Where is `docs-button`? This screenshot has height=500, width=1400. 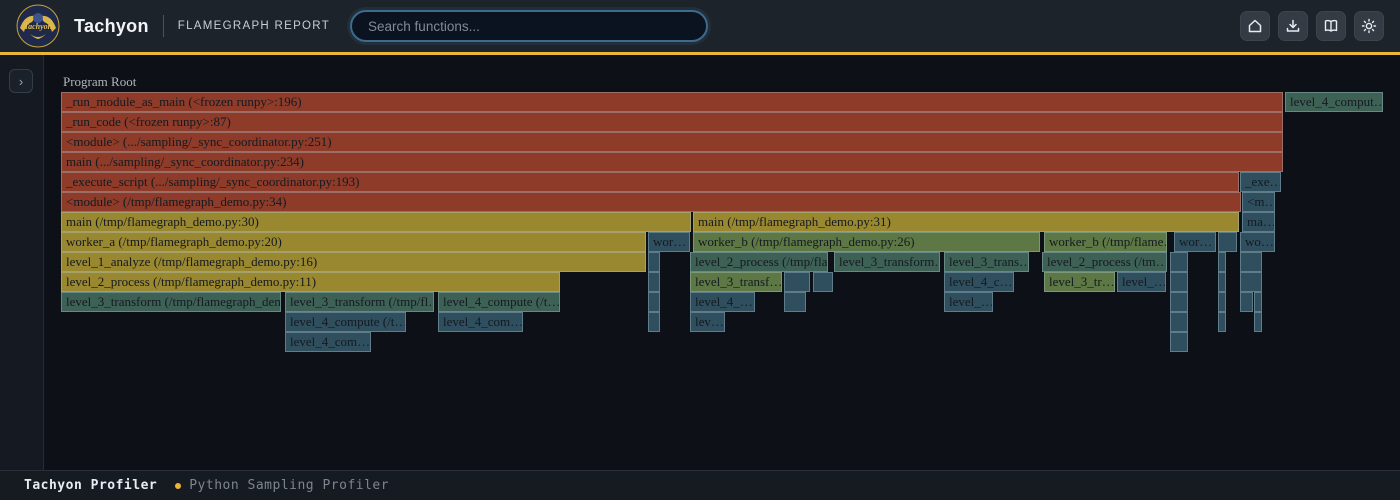
docs-button is located at coordinates (1331, 26).